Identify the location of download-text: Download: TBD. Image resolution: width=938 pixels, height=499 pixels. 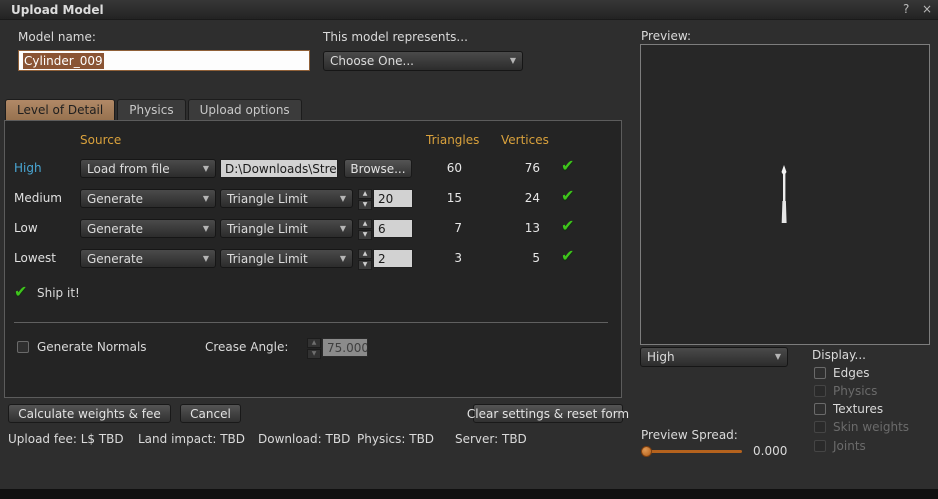
(304, 439).